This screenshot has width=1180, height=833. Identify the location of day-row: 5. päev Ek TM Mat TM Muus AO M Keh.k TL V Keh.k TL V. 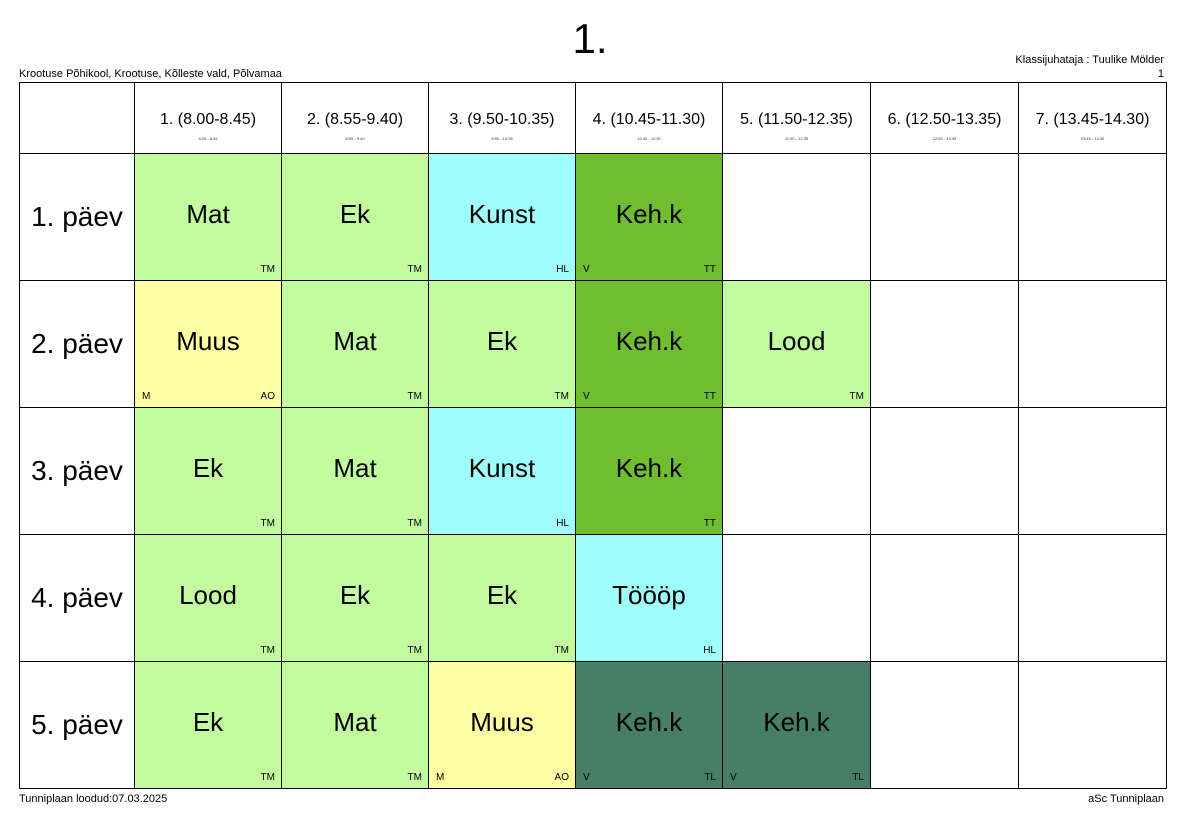
(593, 725).